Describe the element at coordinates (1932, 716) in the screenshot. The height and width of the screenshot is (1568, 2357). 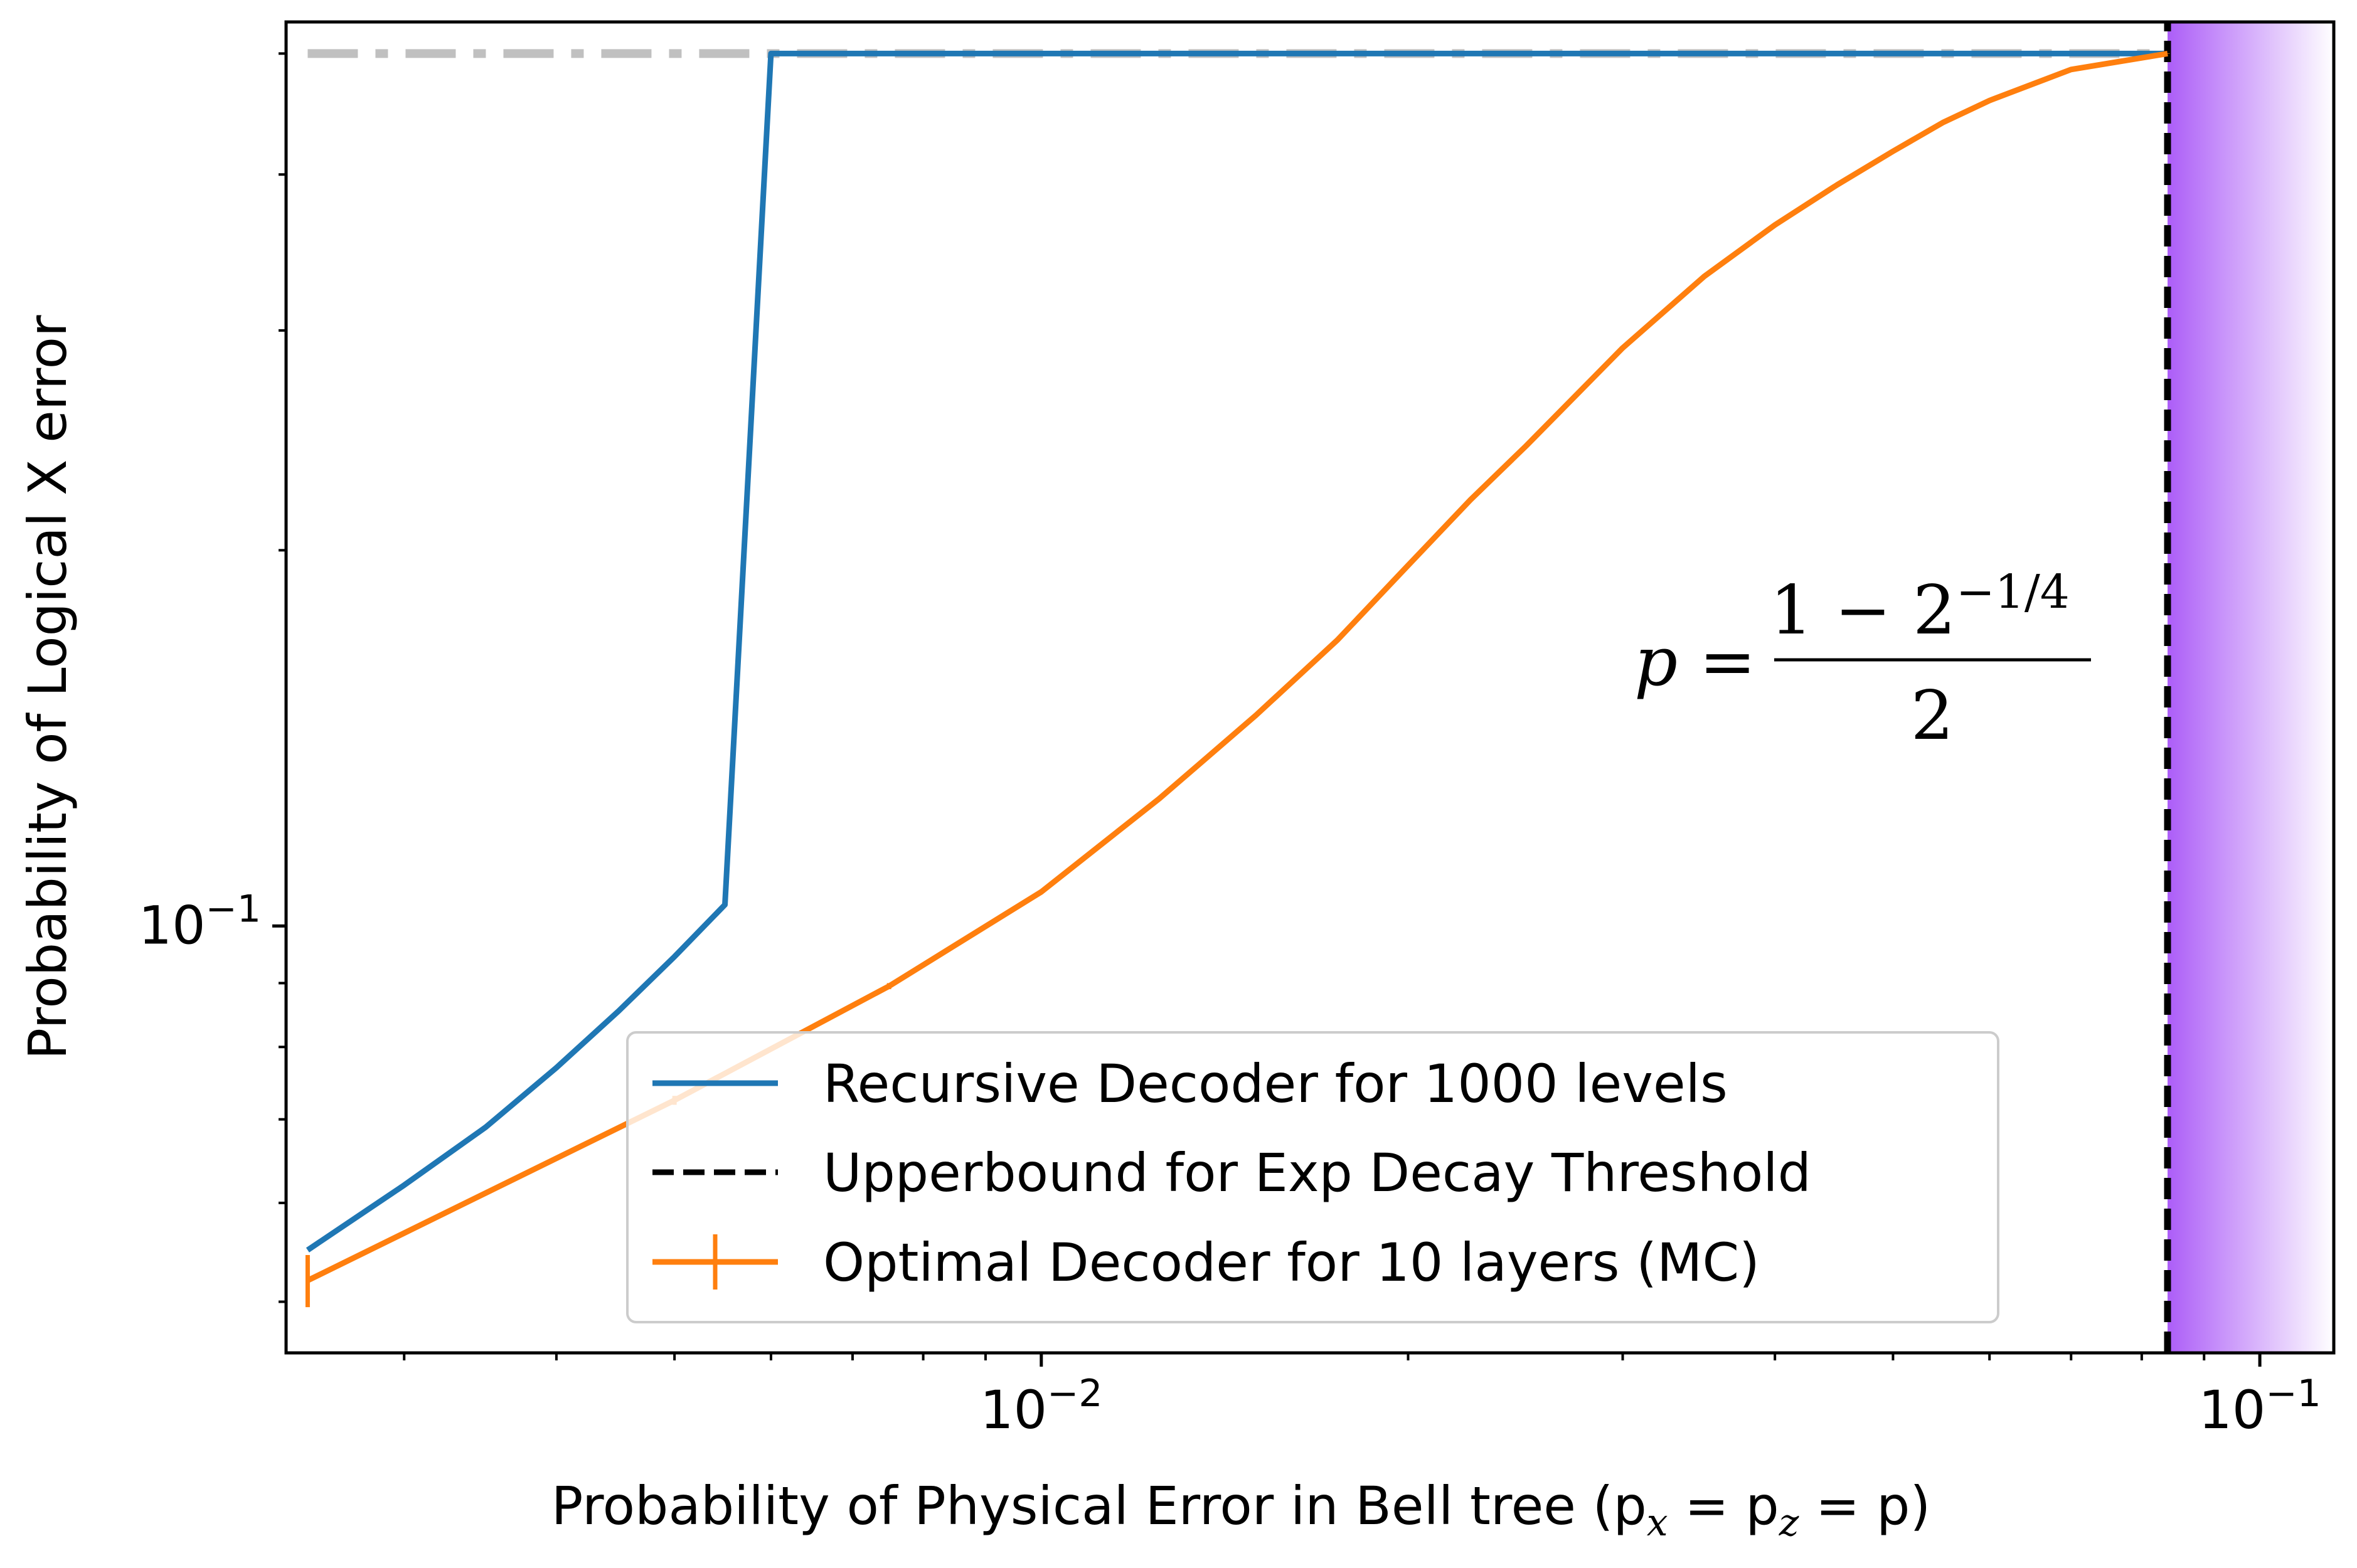
I see `annotation-denominator: 2` at that location.